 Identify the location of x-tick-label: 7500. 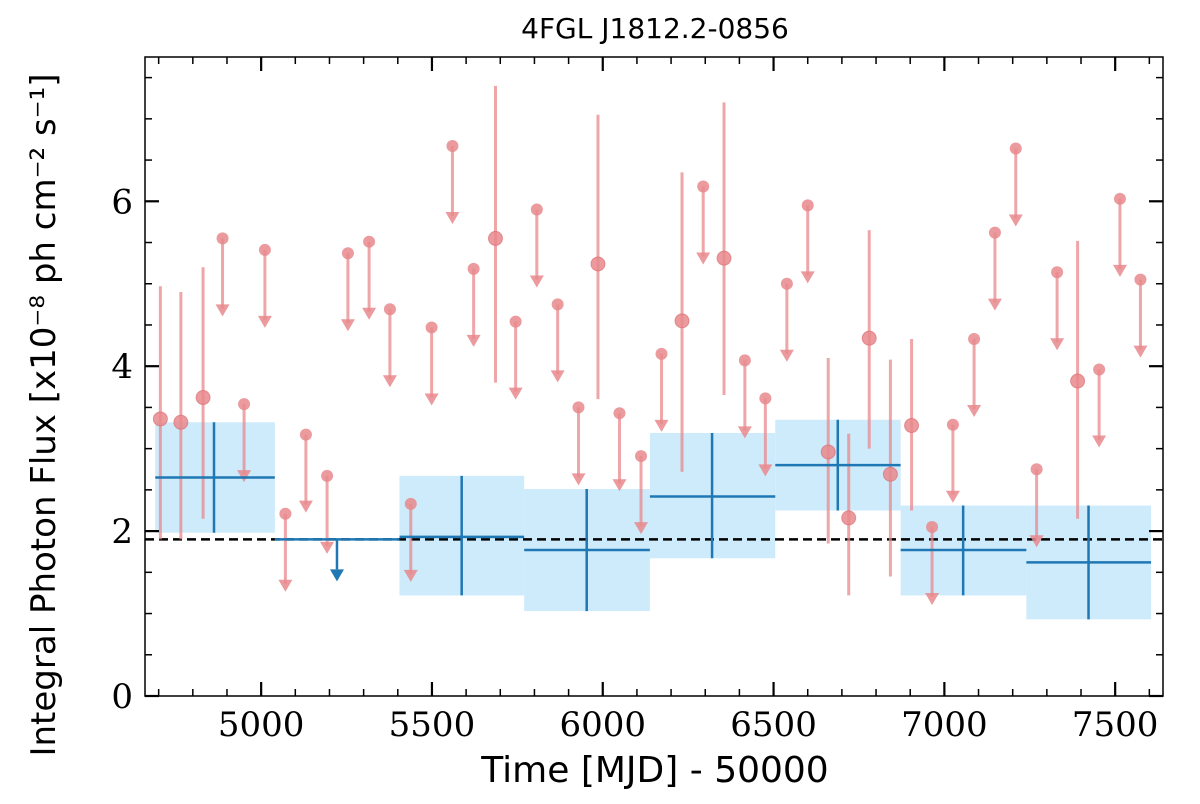
(1115, 725).